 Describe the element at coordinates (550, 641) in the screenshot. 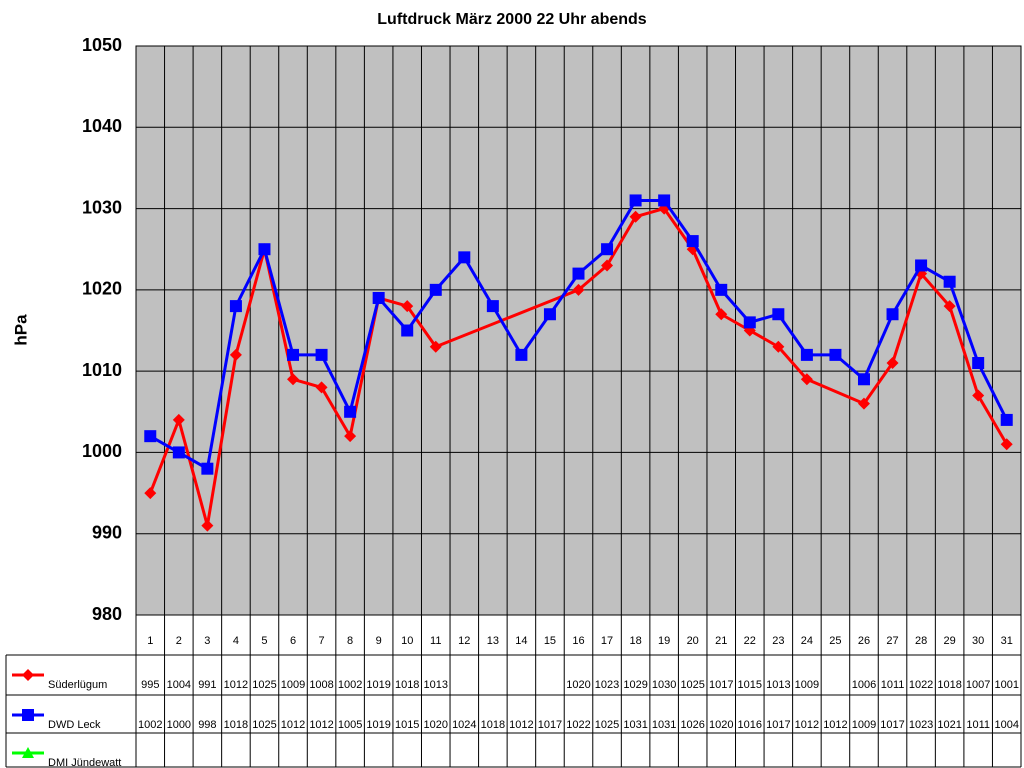

I see `x-tick-label: 15` at that location.